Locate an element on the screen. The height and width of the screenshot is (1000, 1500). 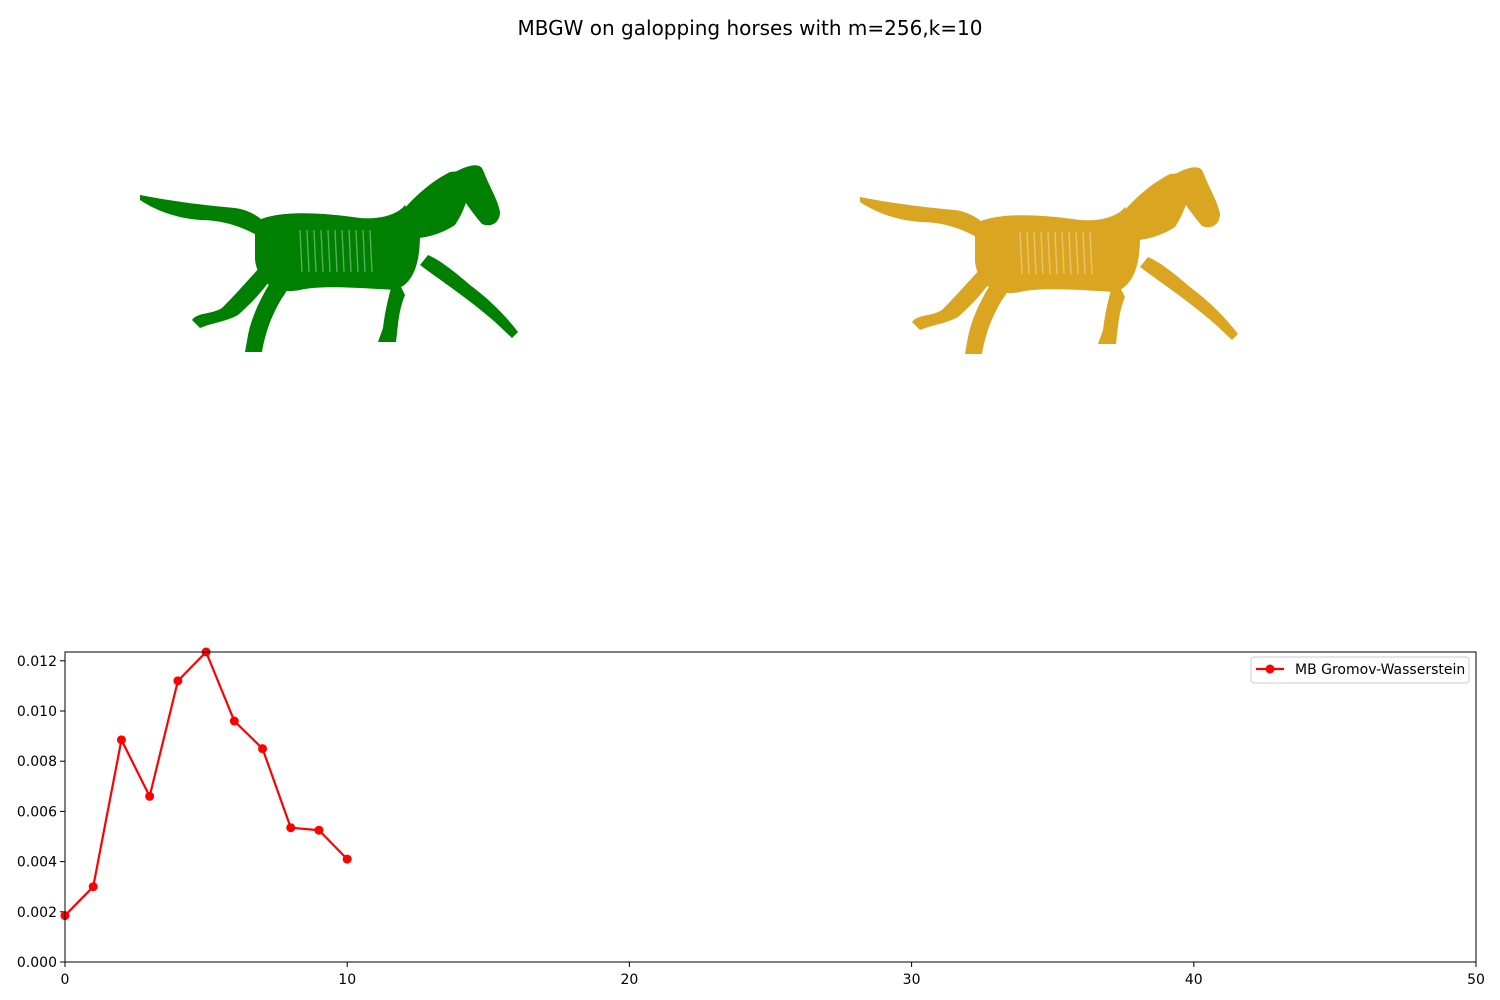
y-axis-ticks: 0.000 0.002 0.004 0.006 0.008 0.010 0.012 is located at coordinates (41, 812).